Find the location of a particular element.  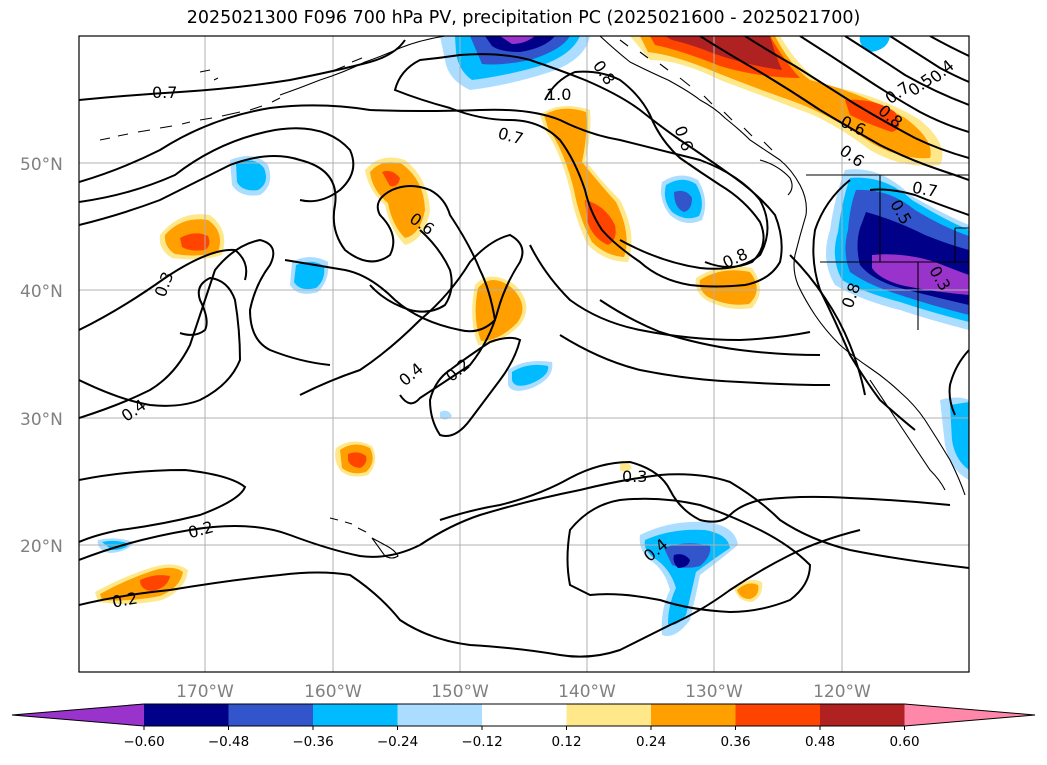

contour-label: 1.0 is located at coordinates (558, 94).